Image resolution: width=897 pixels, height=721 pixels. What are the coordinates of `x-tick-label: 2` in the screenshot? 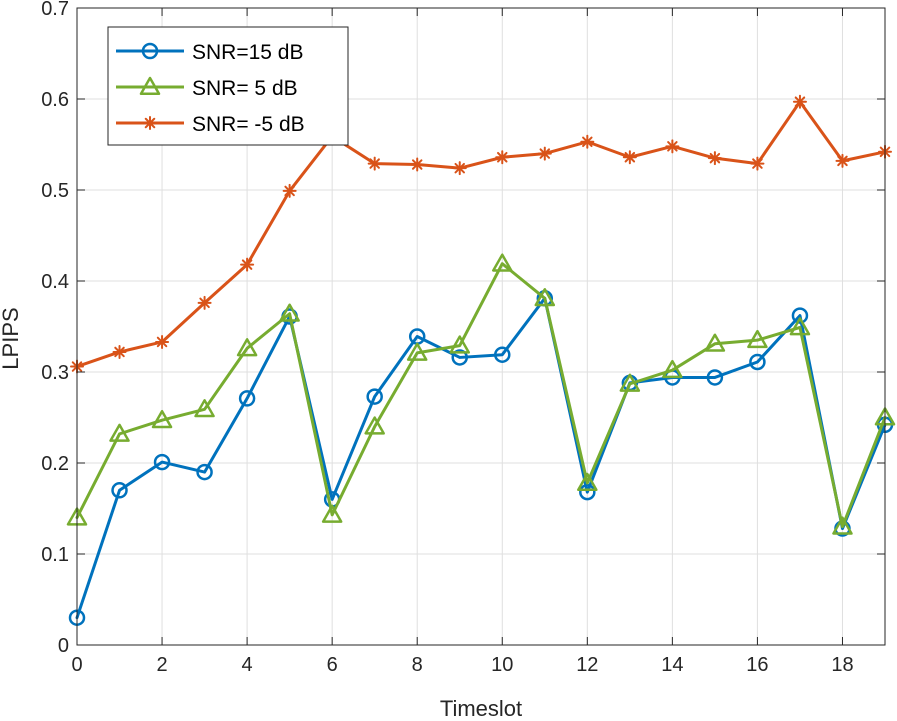 It's located at (161, 665).